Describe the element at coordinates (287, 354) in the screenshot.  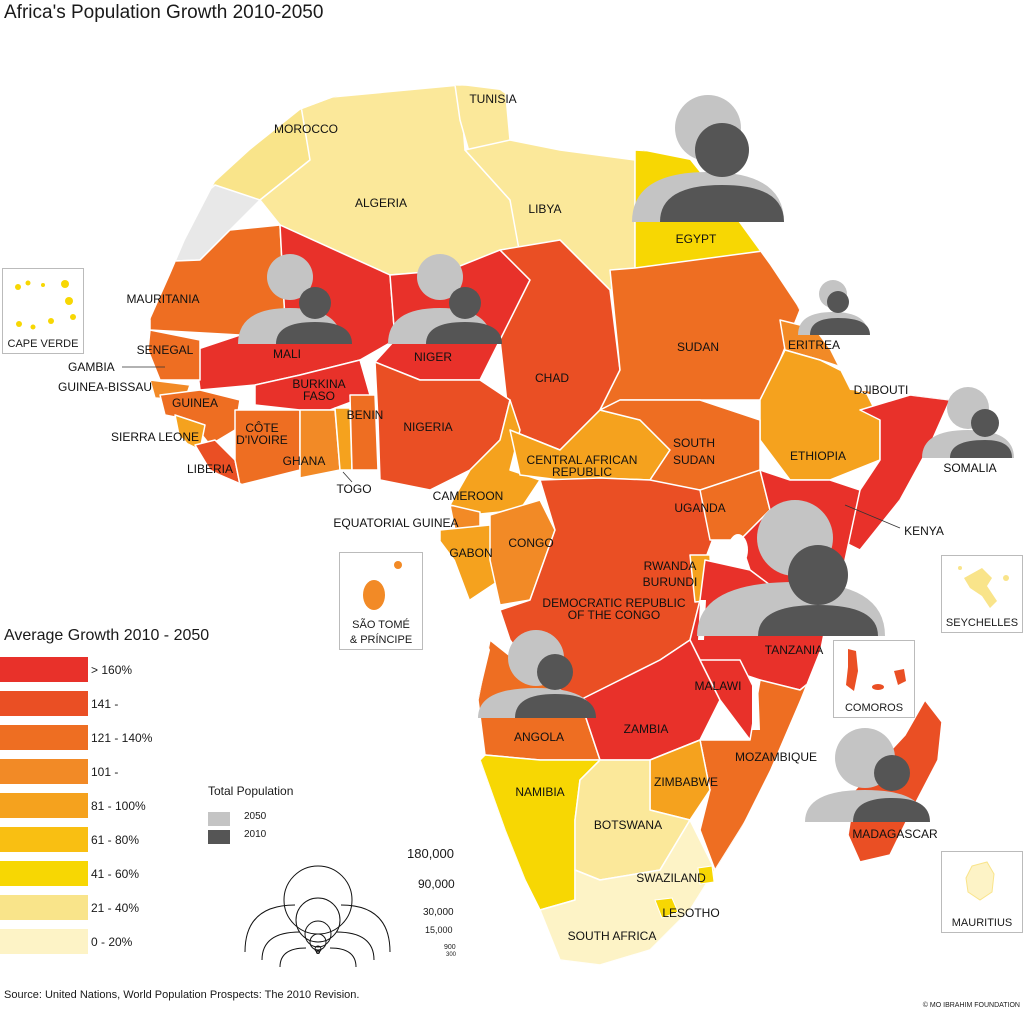
I see `label-mali: MALI` at that location.